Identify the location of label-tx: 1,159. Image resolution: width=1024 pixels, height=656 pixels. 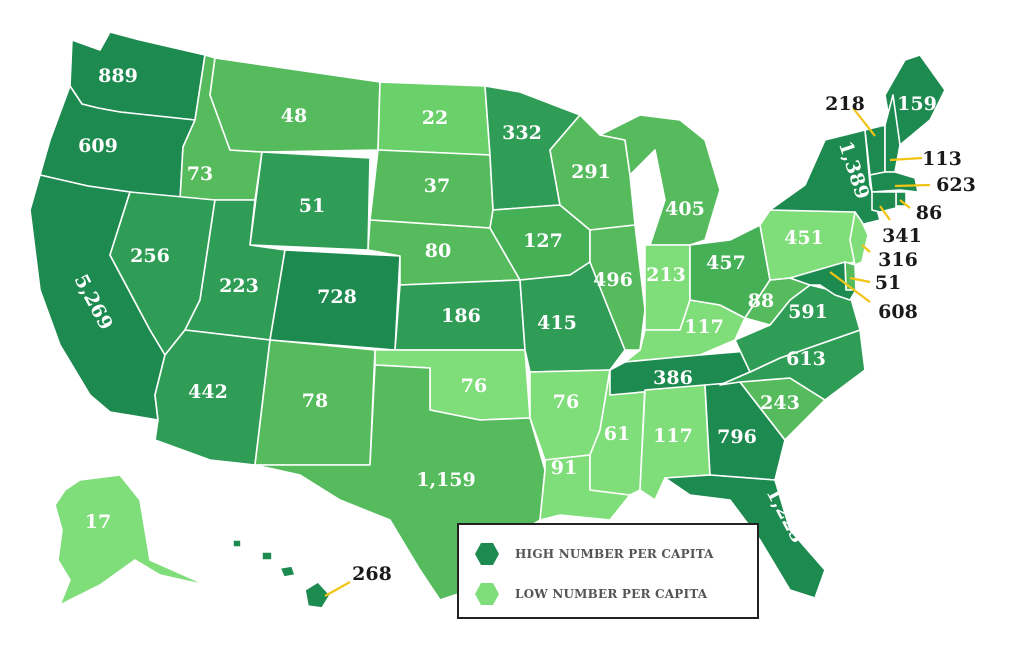
(446, 480).